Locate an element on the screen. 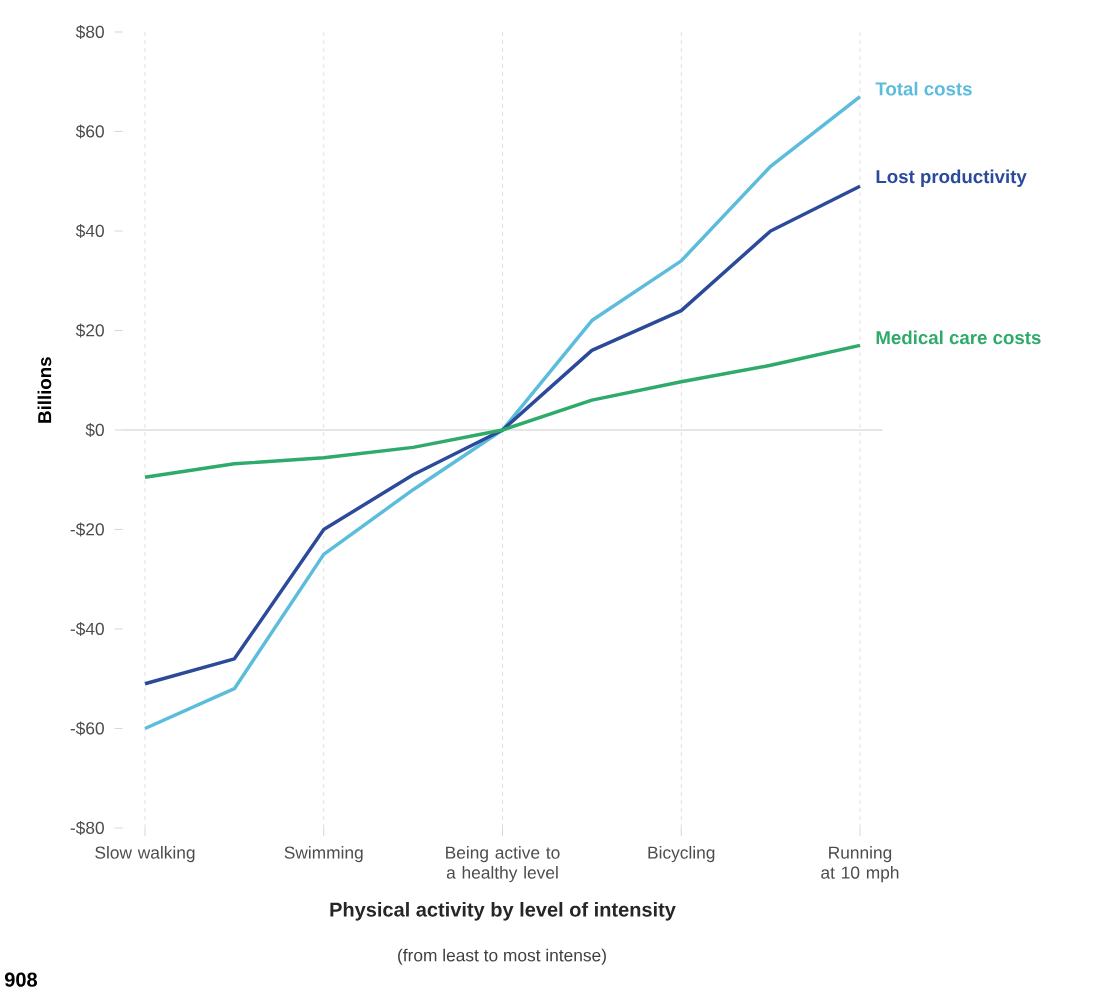  y-tick-label: -$20 is located at coordinates (87, 529).